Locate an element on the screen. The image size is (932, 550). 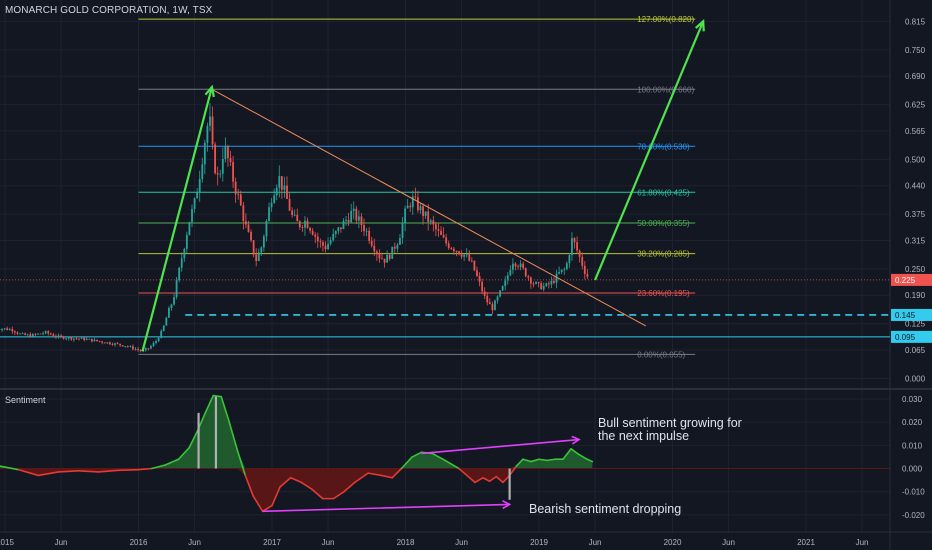
bear-annotation: Bearish sentiment dropping is located at coordinates (605, 509).